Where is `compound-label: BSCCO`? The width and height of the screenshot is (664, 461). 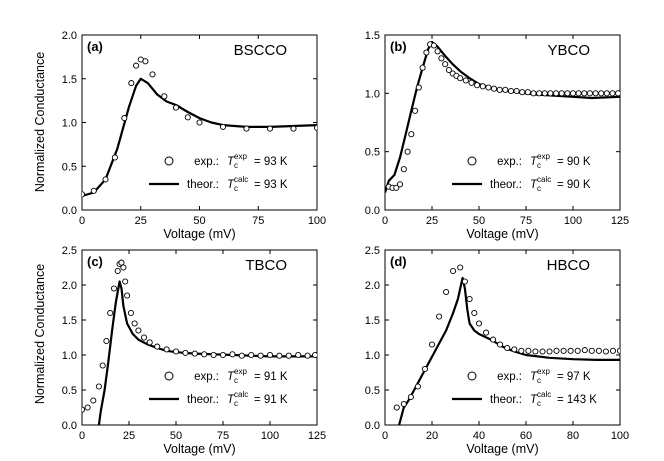 compound-label: BSCCO is located at coordinates (260, 50).